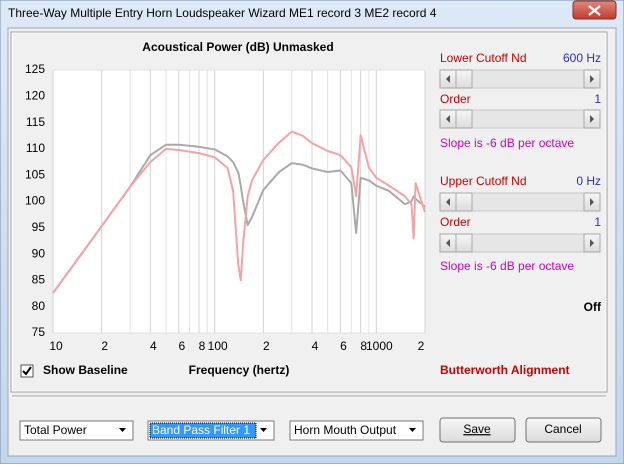 The width and height of the screenshot is (624, 469). Describe the element at coordinates (483, 58) in the screenshot. I see `lower-cutoff-label: Lower Cutoff Nd` at that location.